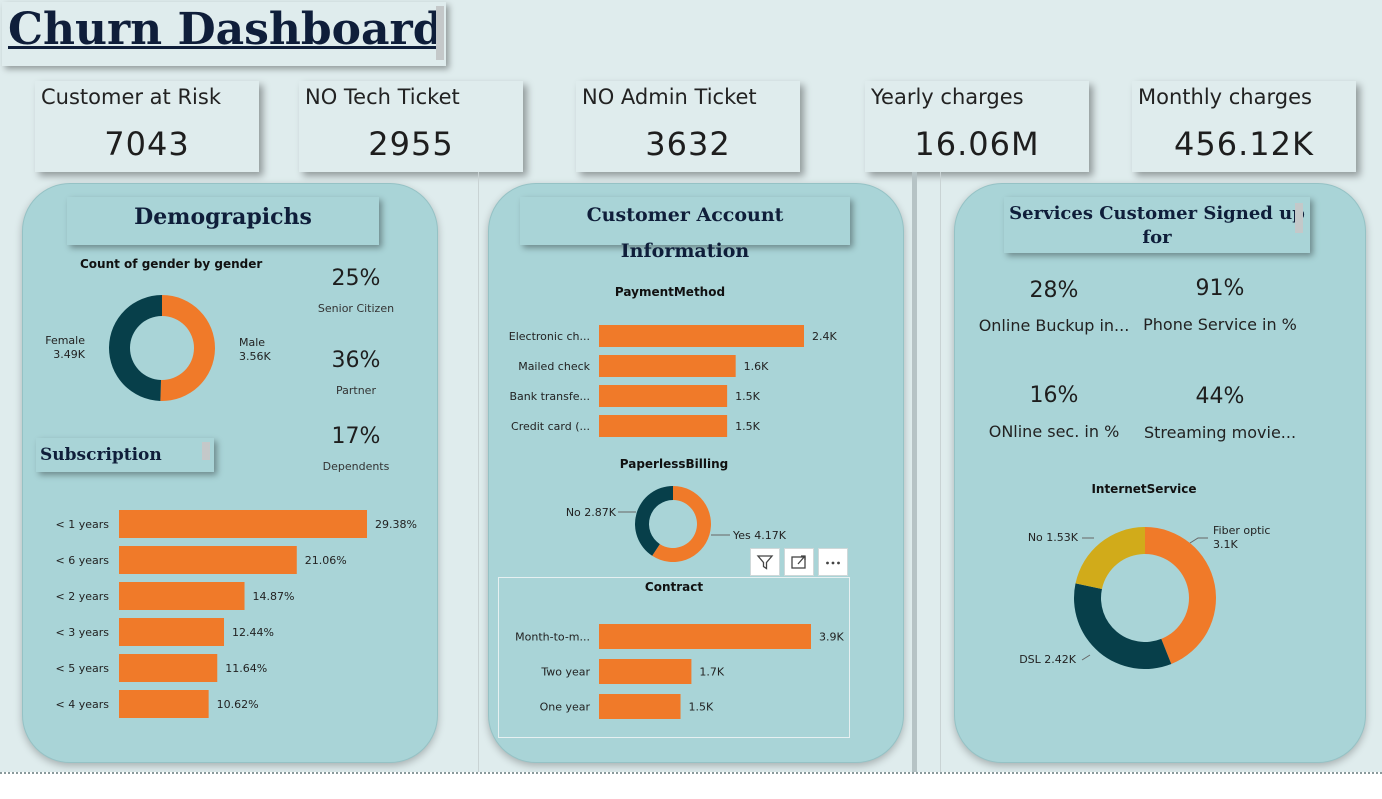 The image size is (1382, 799). I want to click on filter-icon, so click(765, 562).